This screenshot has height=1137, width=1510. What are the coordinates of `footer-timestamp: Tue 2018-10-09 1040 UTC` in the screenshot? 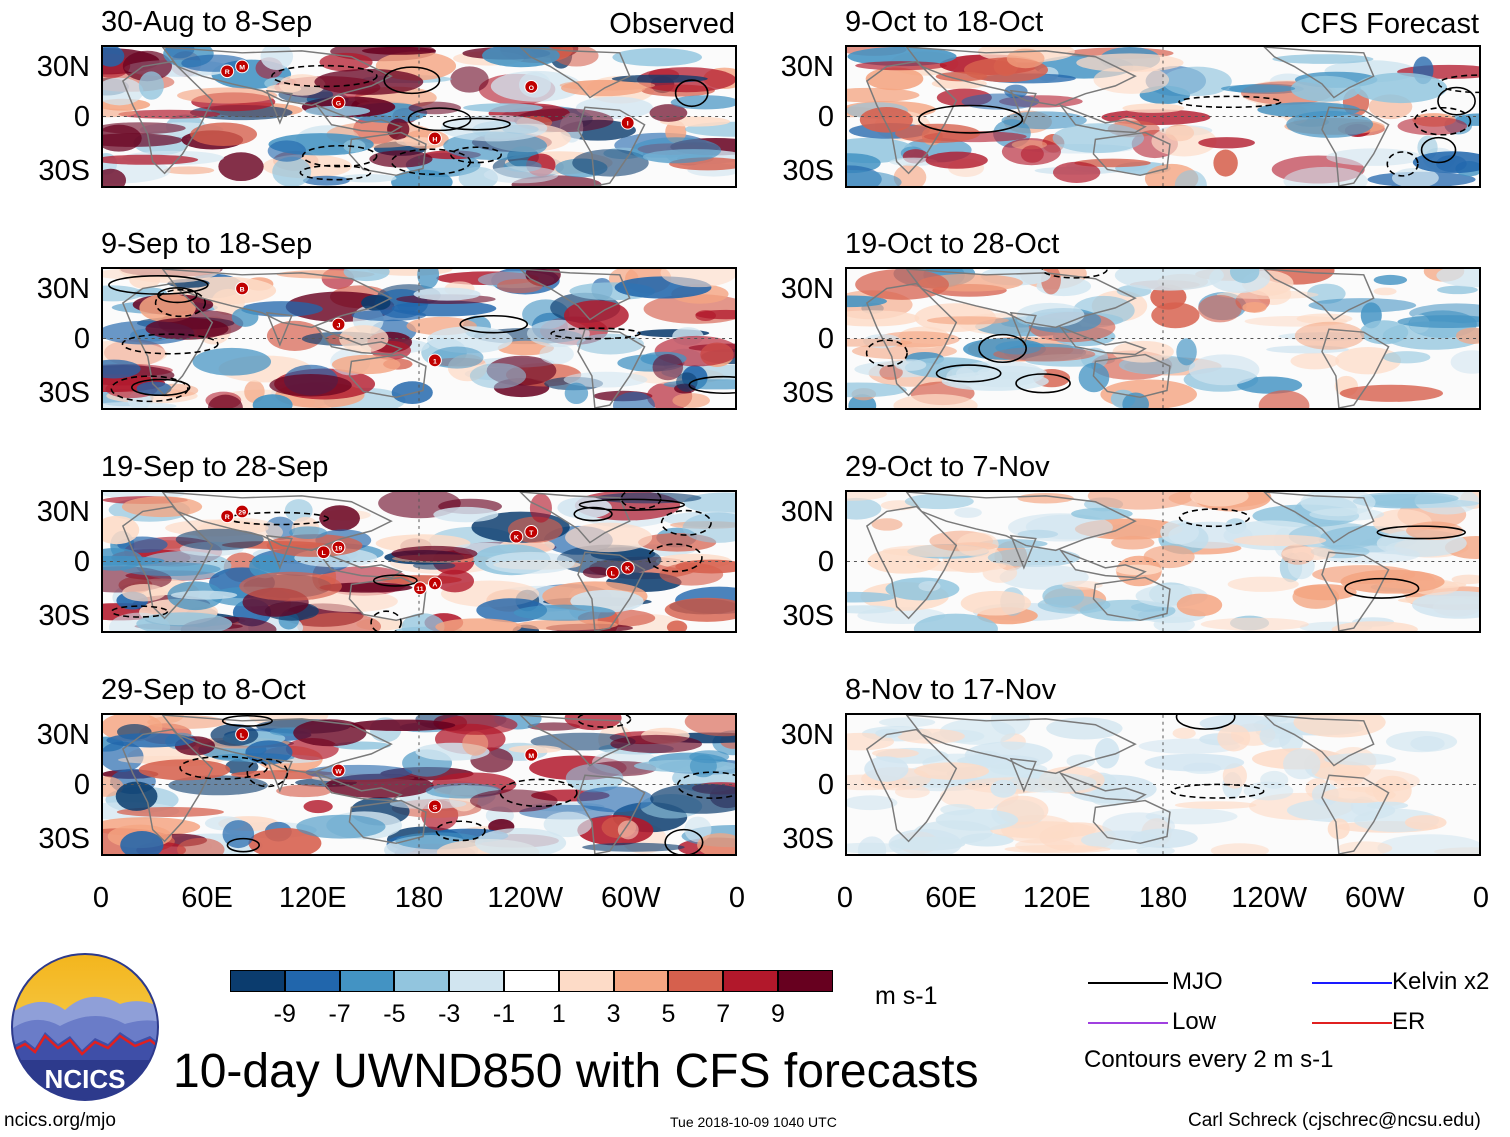 It's located at (753, 1122).